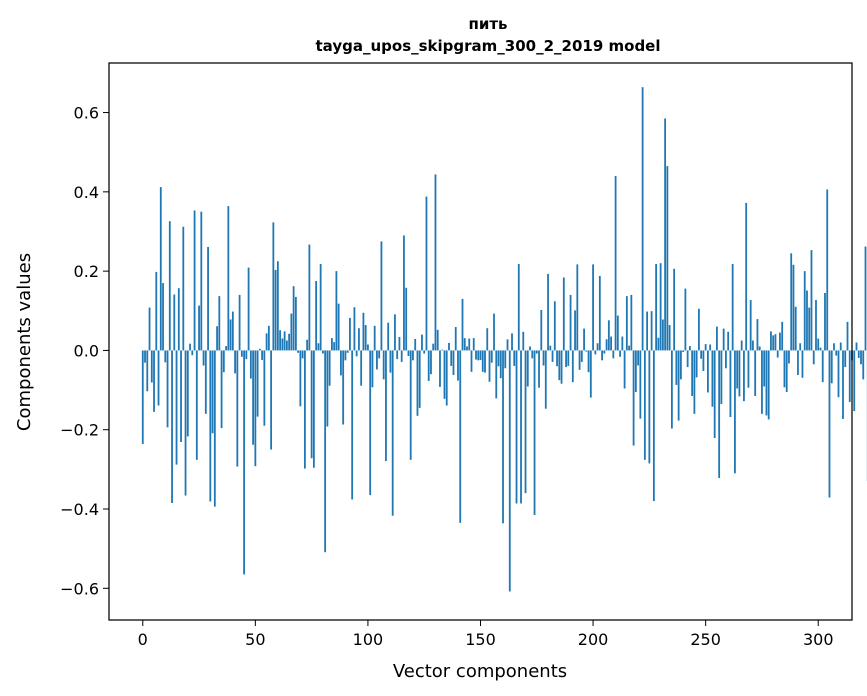  What do you see at coordinates (86, 271) in the screenshot?
I see `y-tick-label: 0.2` at bounding box center [86, 271].